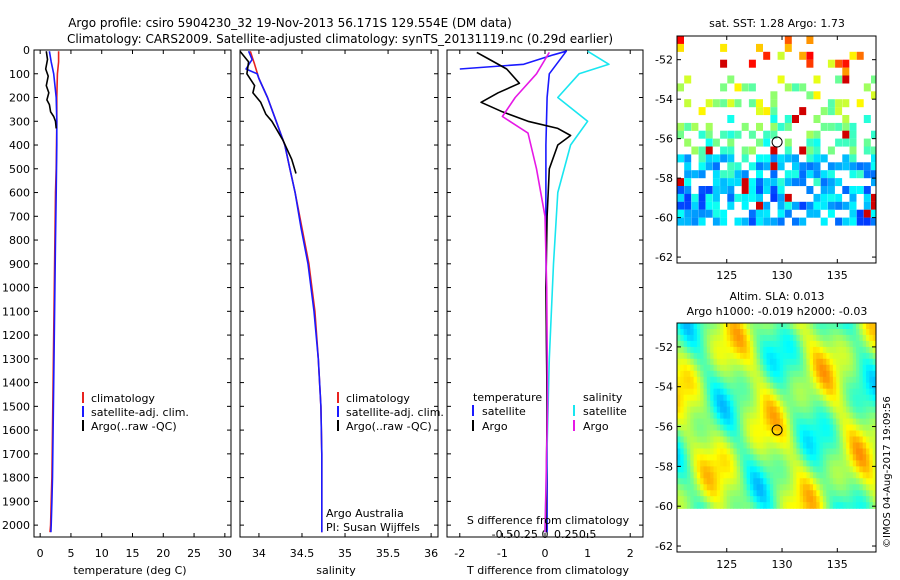 This screenshot has width=900, height=580. Describe the element at coordinates (664, 466) in the screenshot. I see `map-y-tick-label: -58` at that location.